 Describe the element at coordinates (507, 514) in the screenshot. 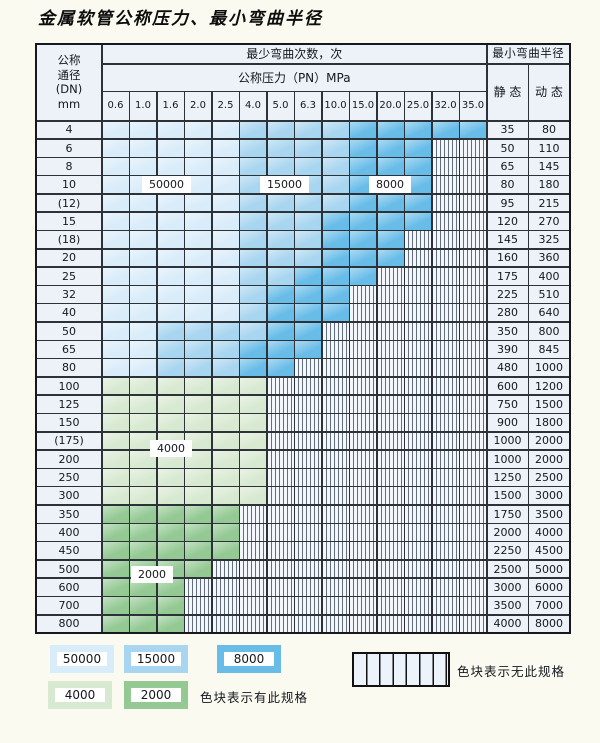

I see `static-radius-cell: 1750` at that location.